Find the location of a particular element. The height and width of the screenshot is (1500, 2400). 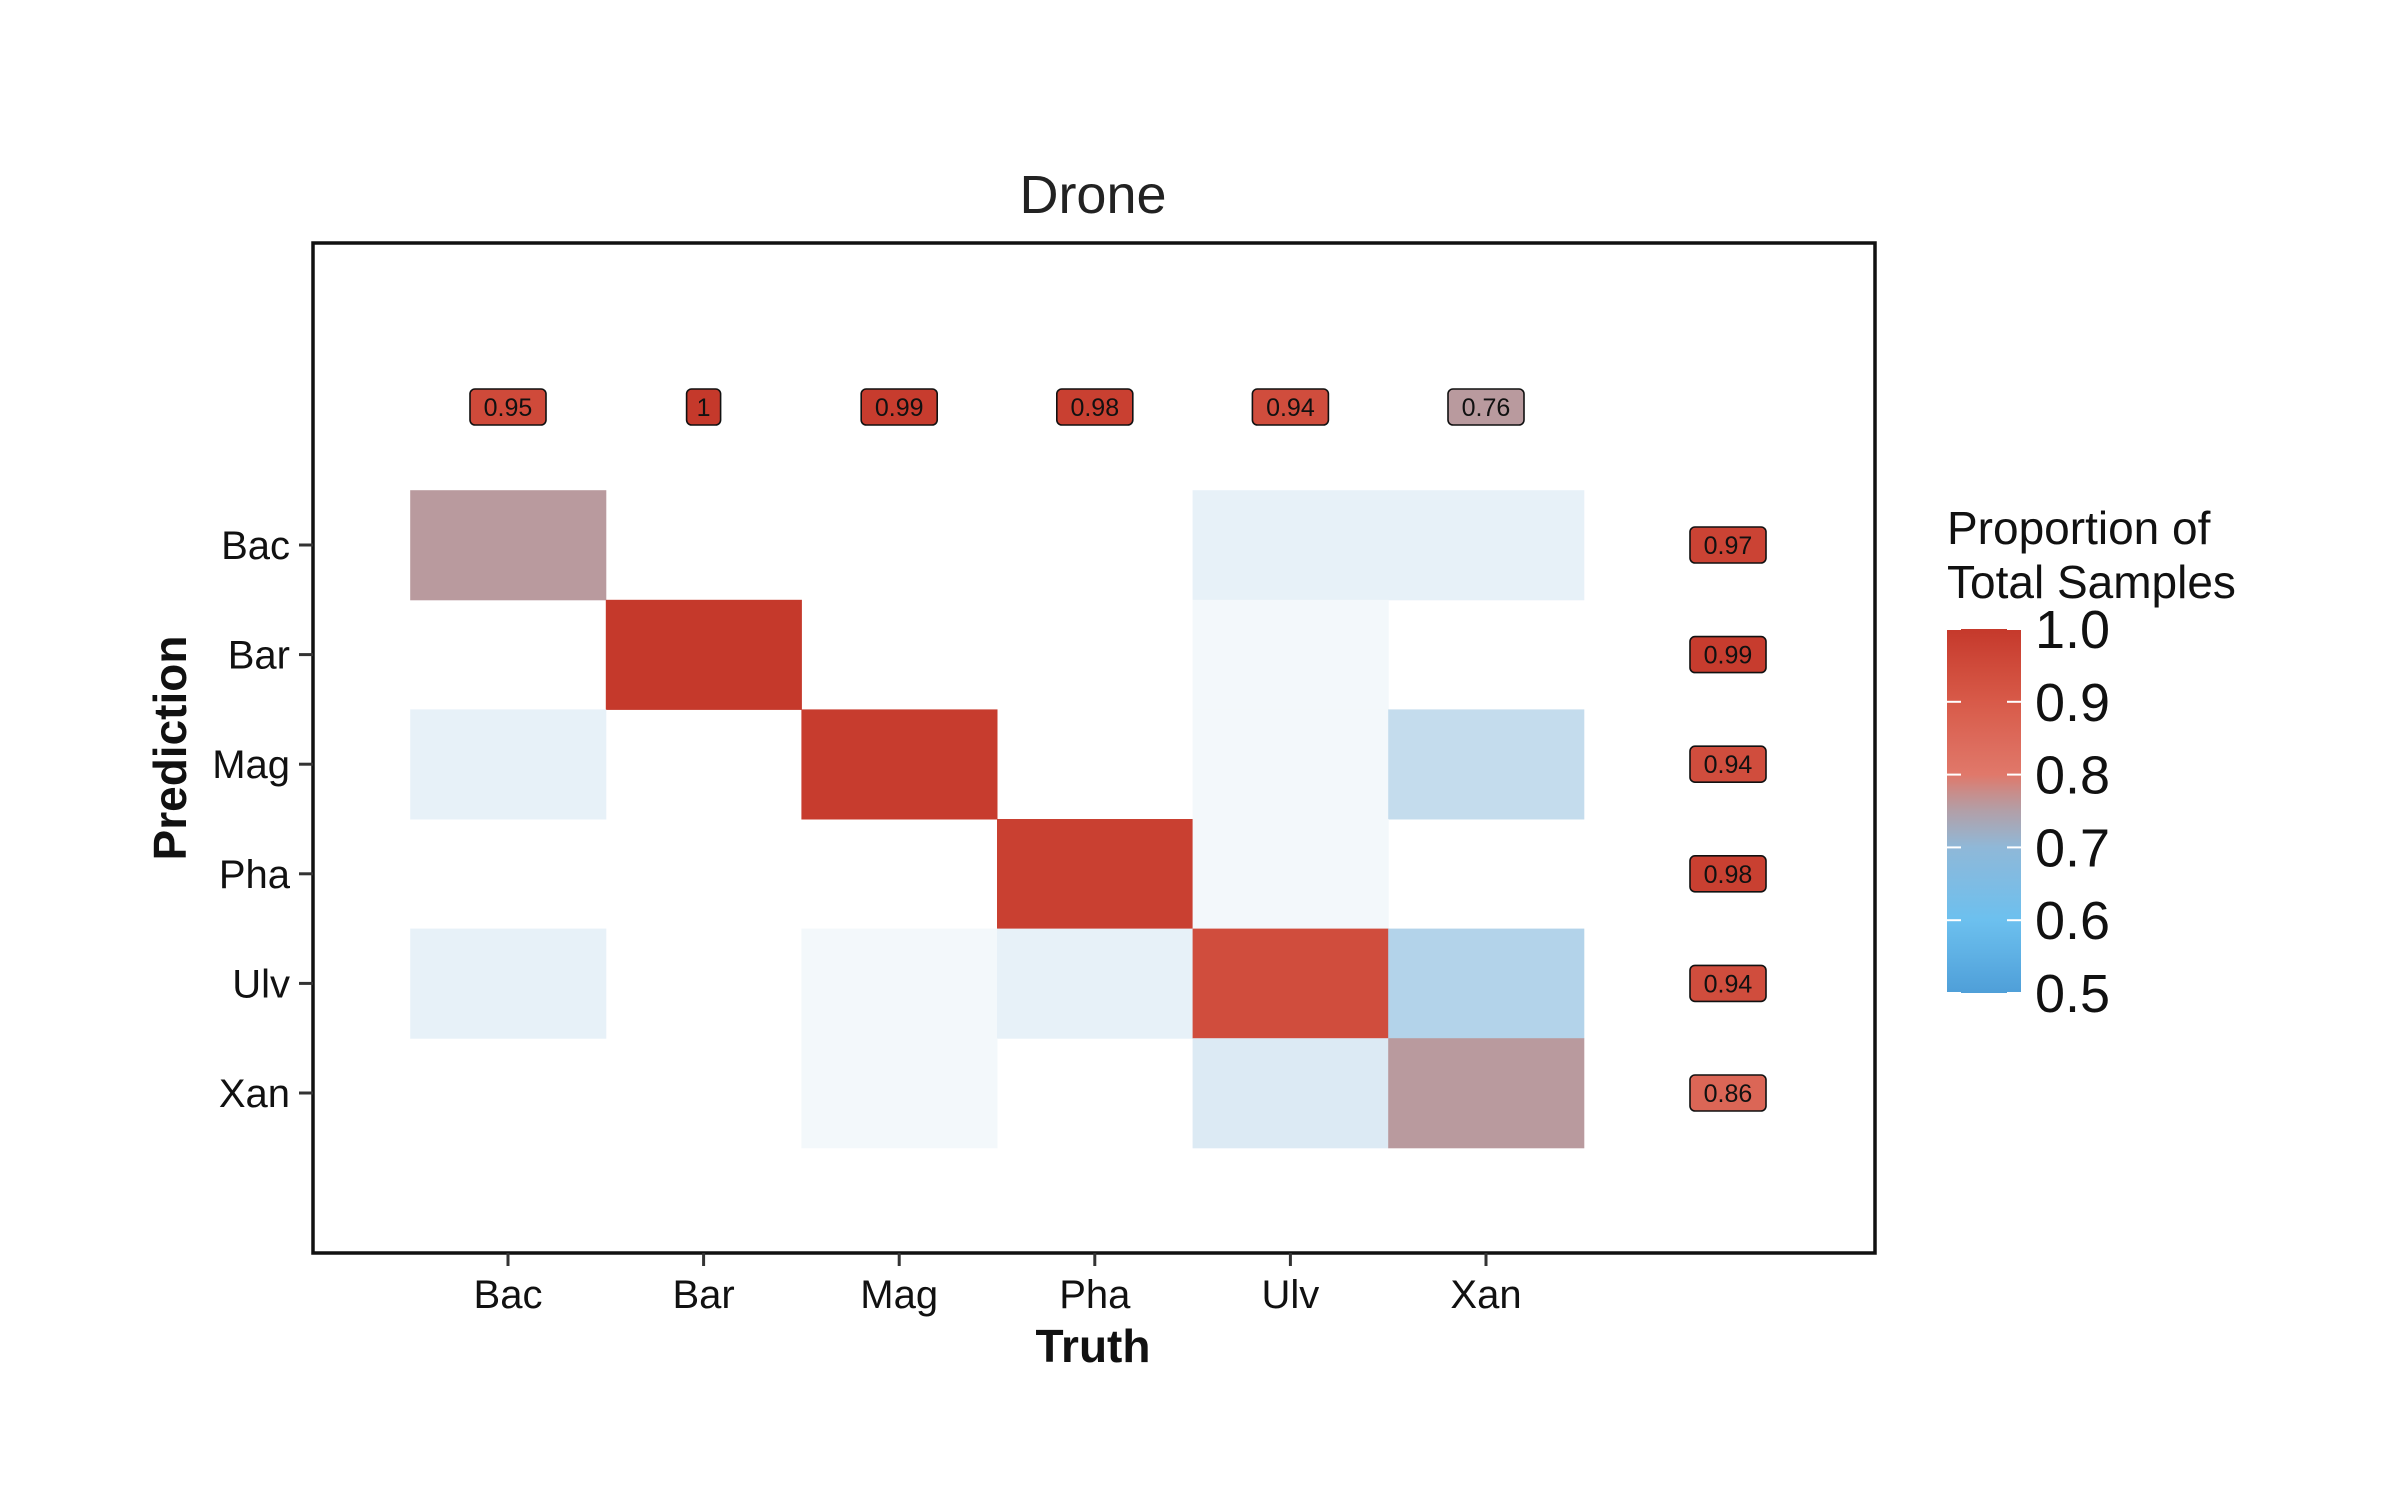

column-accuracy-bar-text: 1 is located at coordinates (704, 408).